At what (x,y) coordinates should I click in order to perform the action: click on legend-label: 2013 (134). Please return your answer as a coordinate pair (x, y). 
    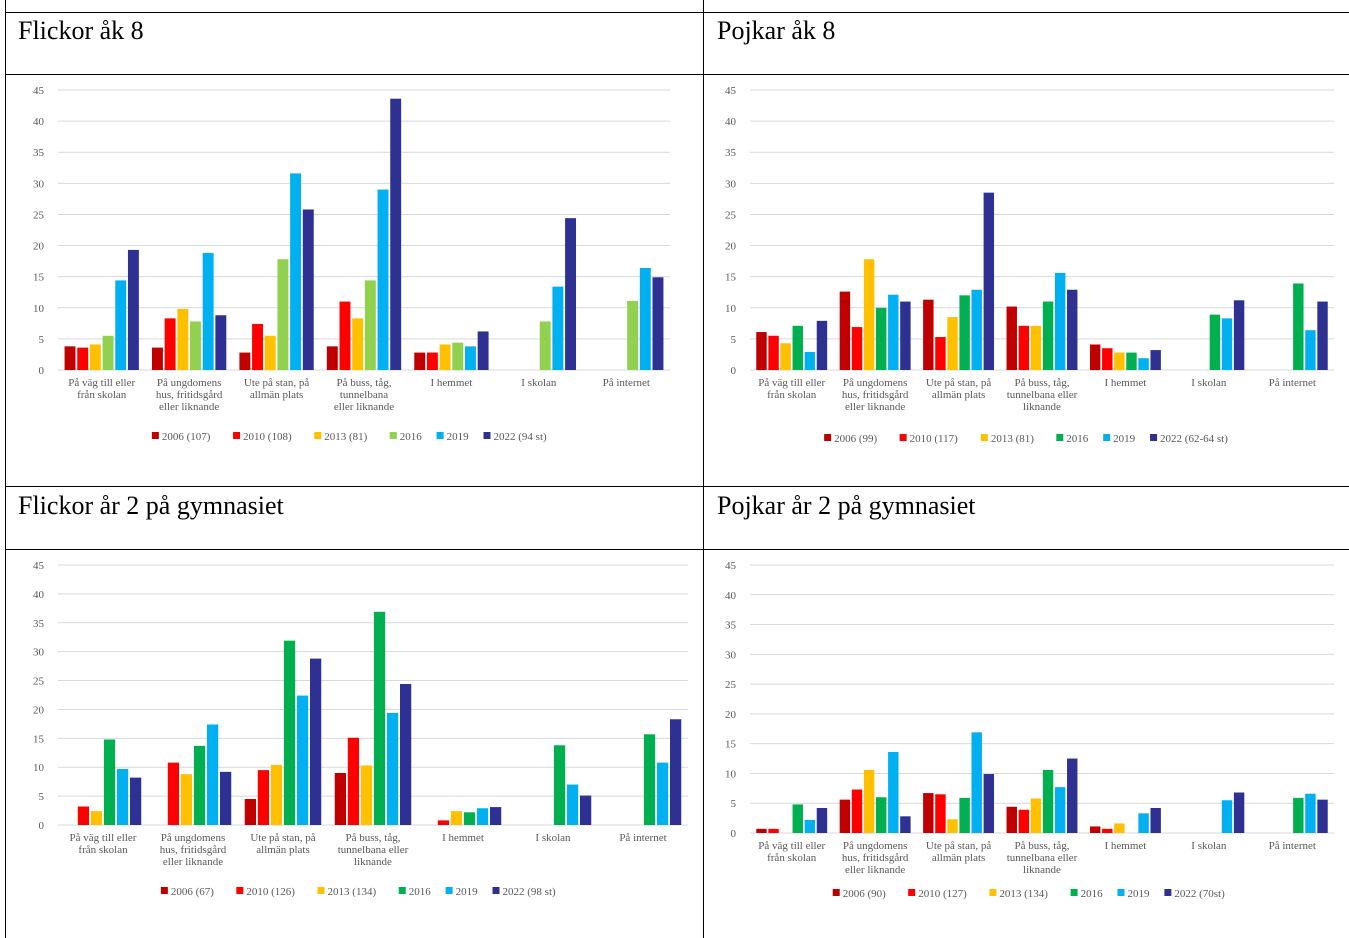
    Looking at the image, I should click on (352, 892).